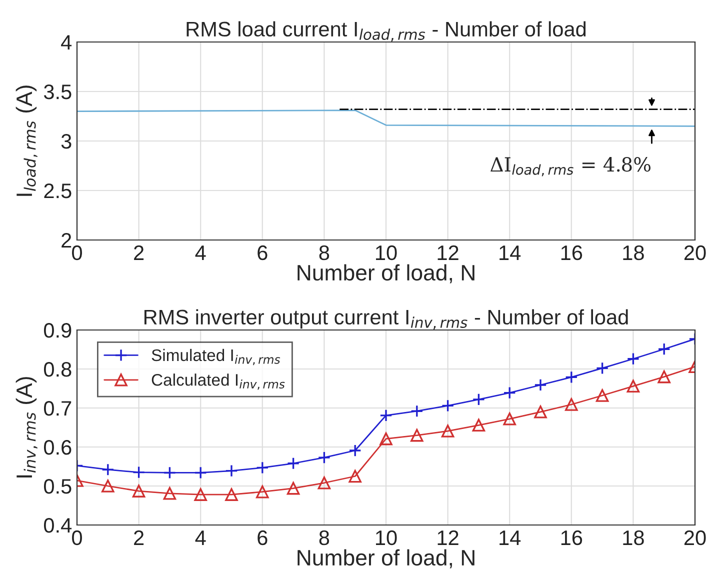  I want to click on y-tick-label: 3.5, so click(58, 92).